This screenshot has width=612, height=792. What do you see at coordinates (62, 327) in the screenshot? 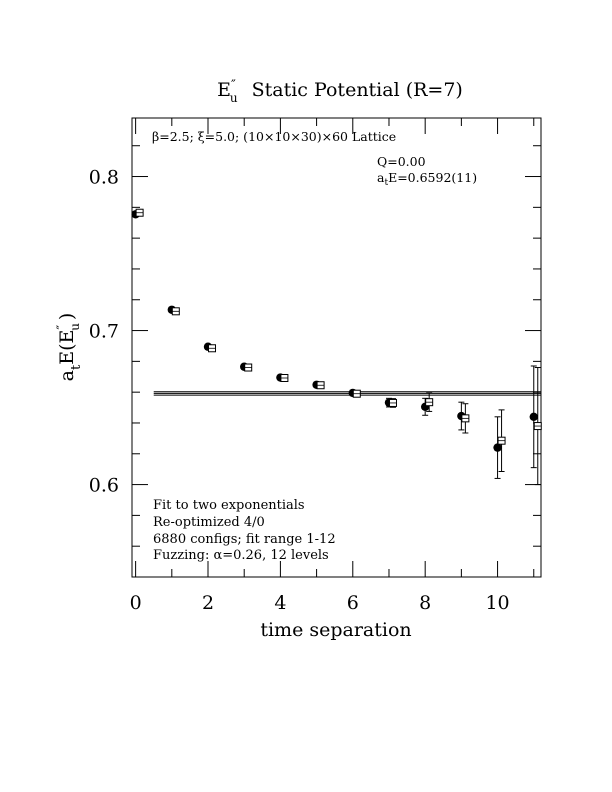
I see `y-label-sup: ″` at bounding box center [62, 327].